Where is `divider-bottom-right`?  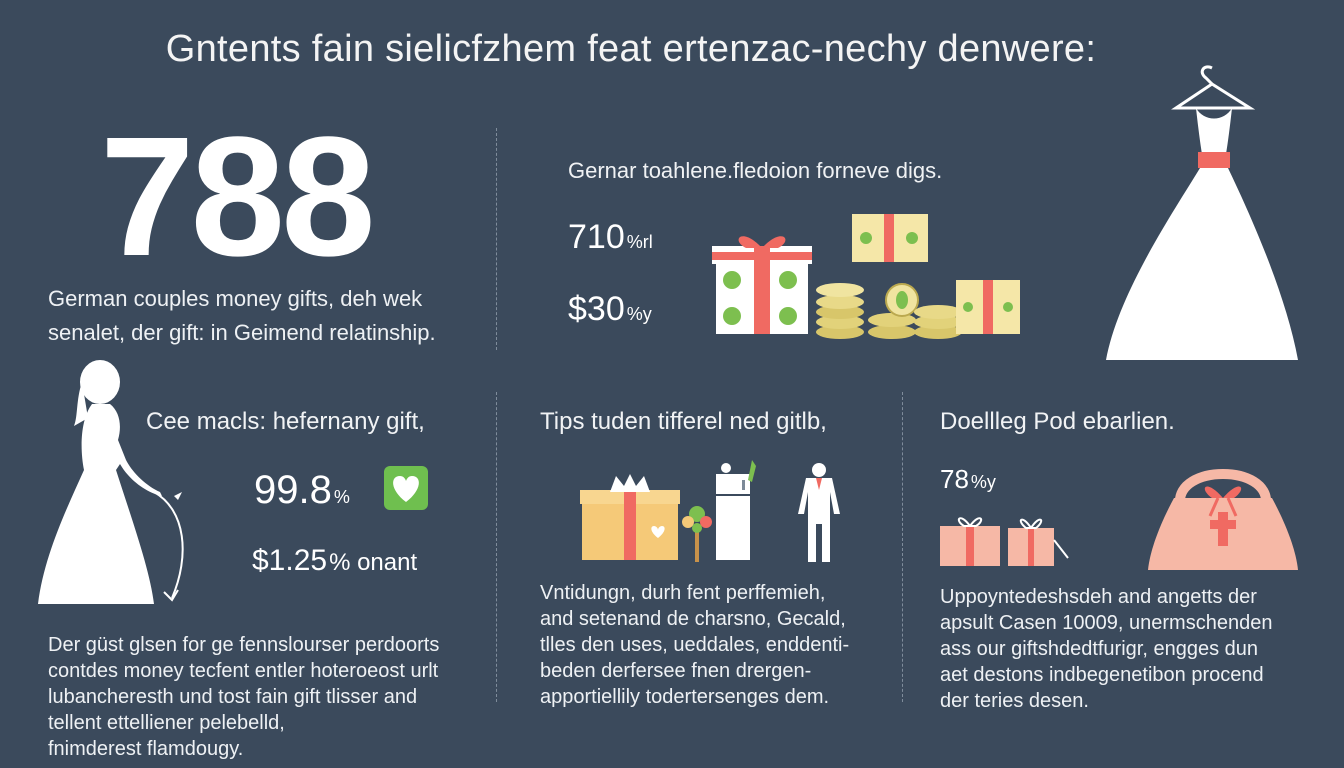
divider-bottom-right is located at coordinates (902, 547).